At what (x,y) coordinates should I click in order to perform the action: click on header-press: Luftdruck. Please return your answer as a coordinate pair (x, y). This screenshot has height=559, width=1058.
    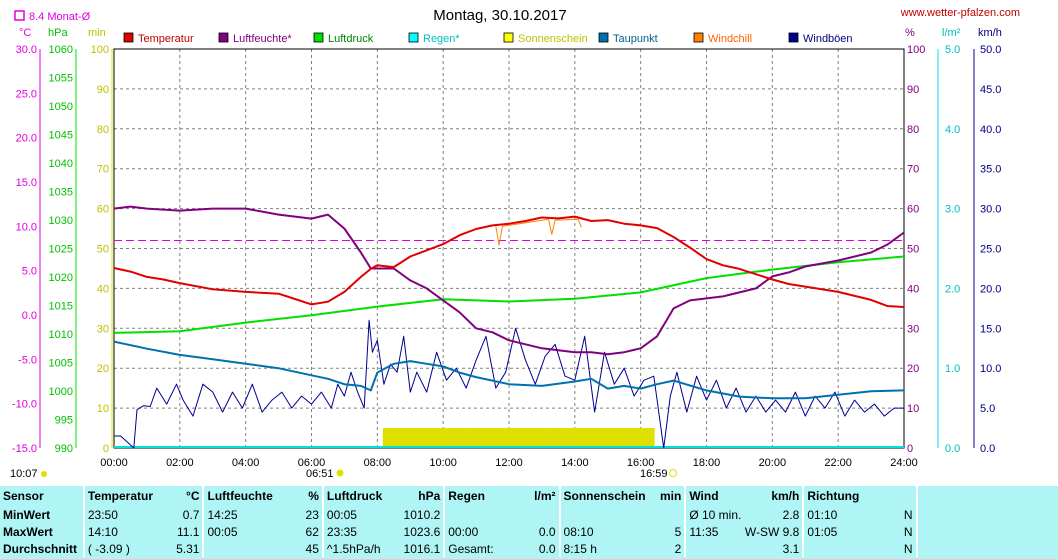
    Looking at the image, I should click on (354, 496).